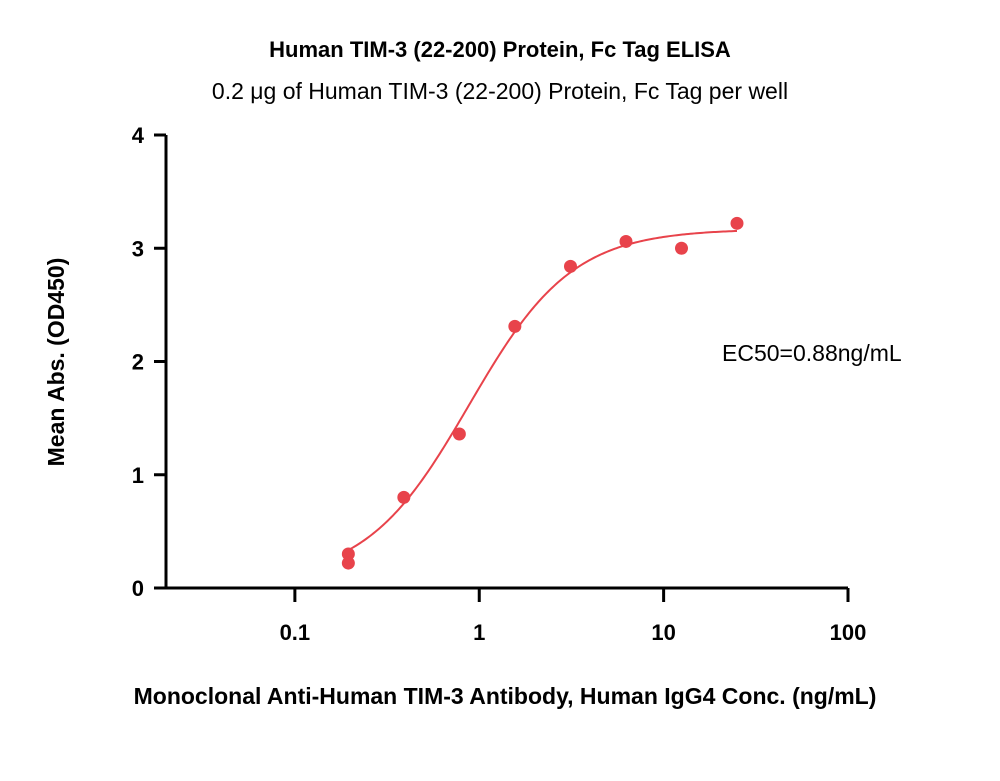  I want to click on y-axis: 0 1 2 3 4, so click(150, 362).